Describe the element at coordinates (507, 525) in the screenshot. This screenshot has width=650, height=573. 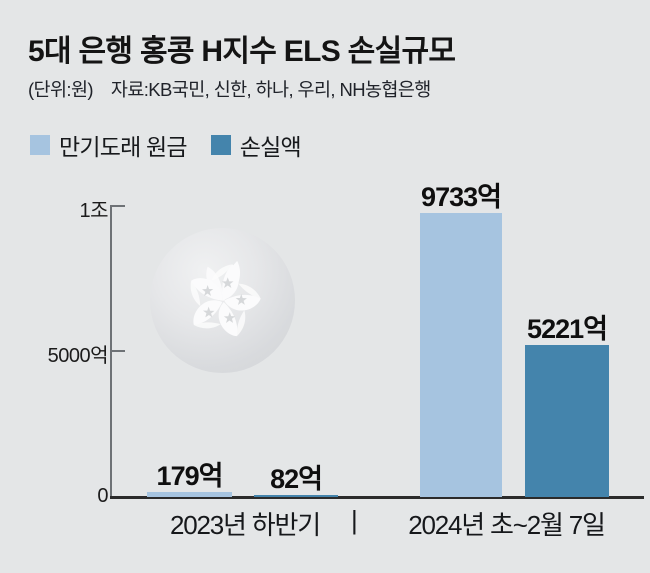
I see `x-axis-label-2024: 2024년 초~2월 7일` at that location.